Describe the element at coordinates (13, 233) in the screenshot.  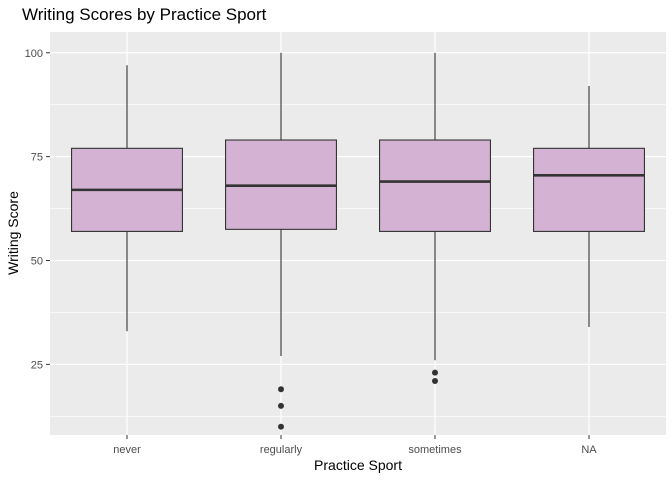
I see `y-axis-title: Writing Score` at that location.